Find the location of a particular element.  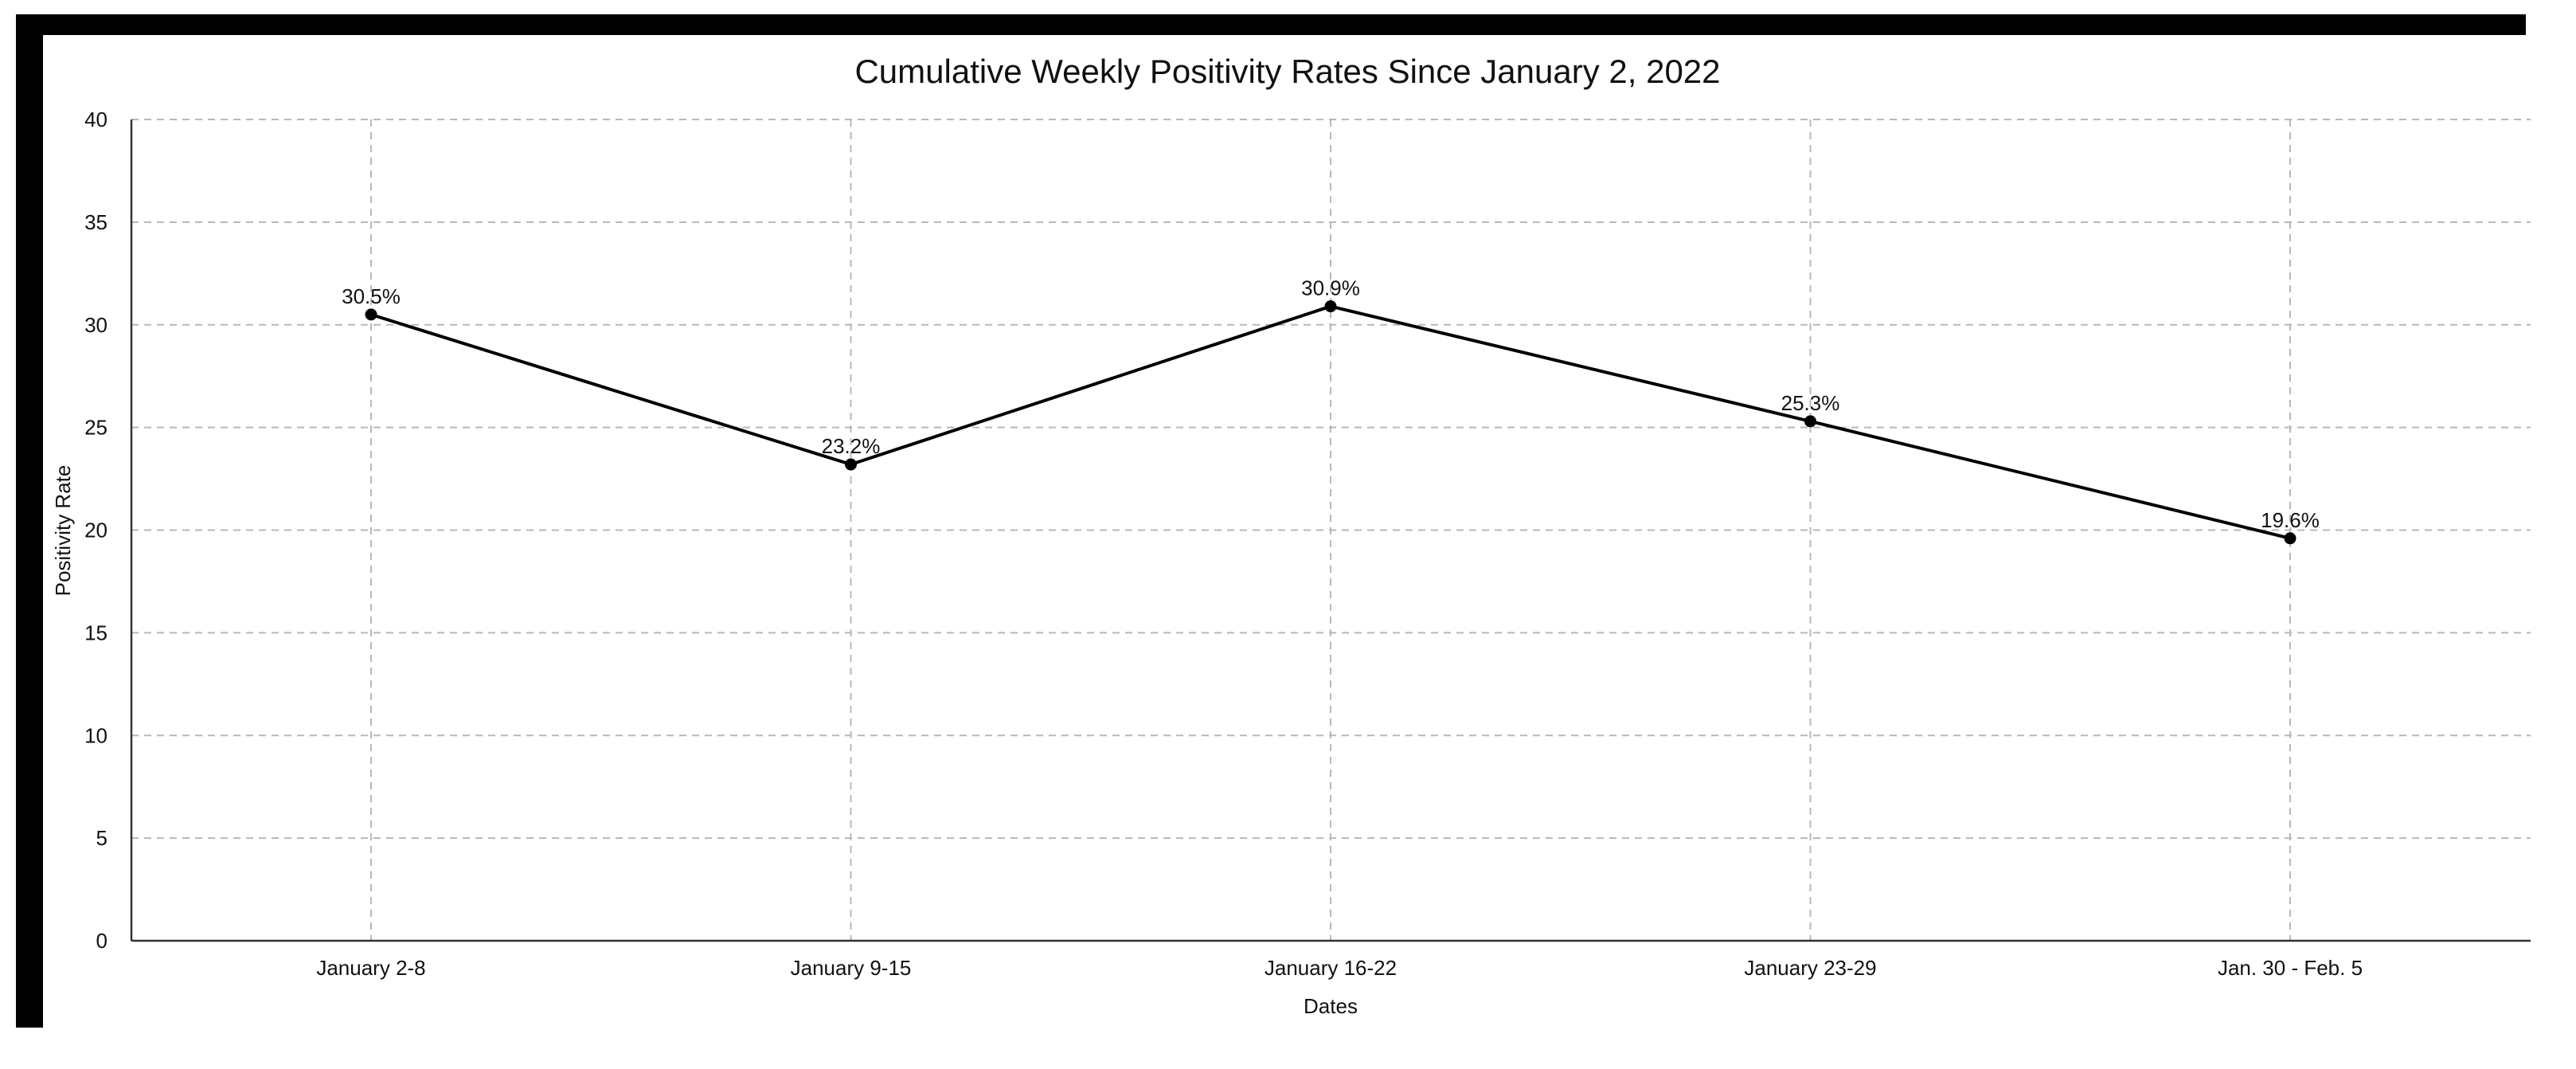

y-tick-label: 30 is located at coordinates (96, 325).